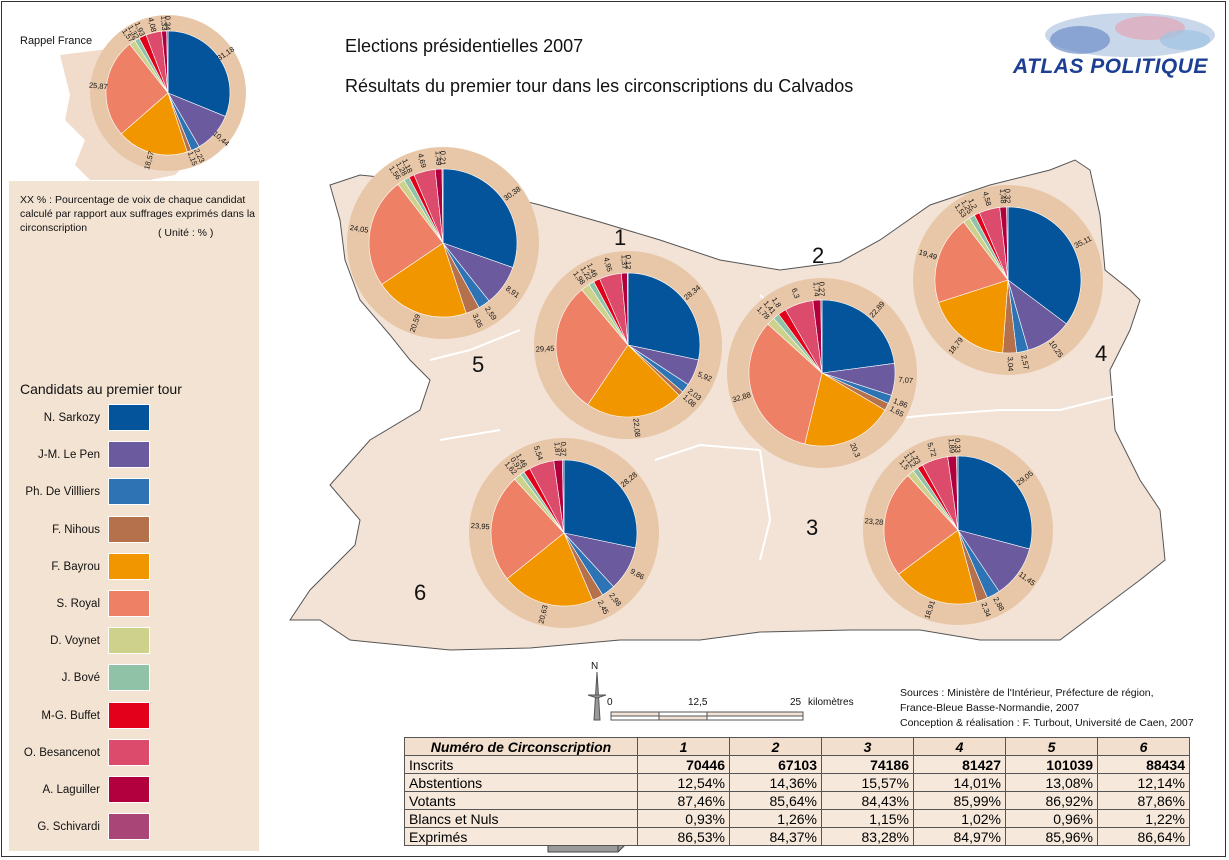  I want to click on circonscription-number: 2, so click(818, 255).